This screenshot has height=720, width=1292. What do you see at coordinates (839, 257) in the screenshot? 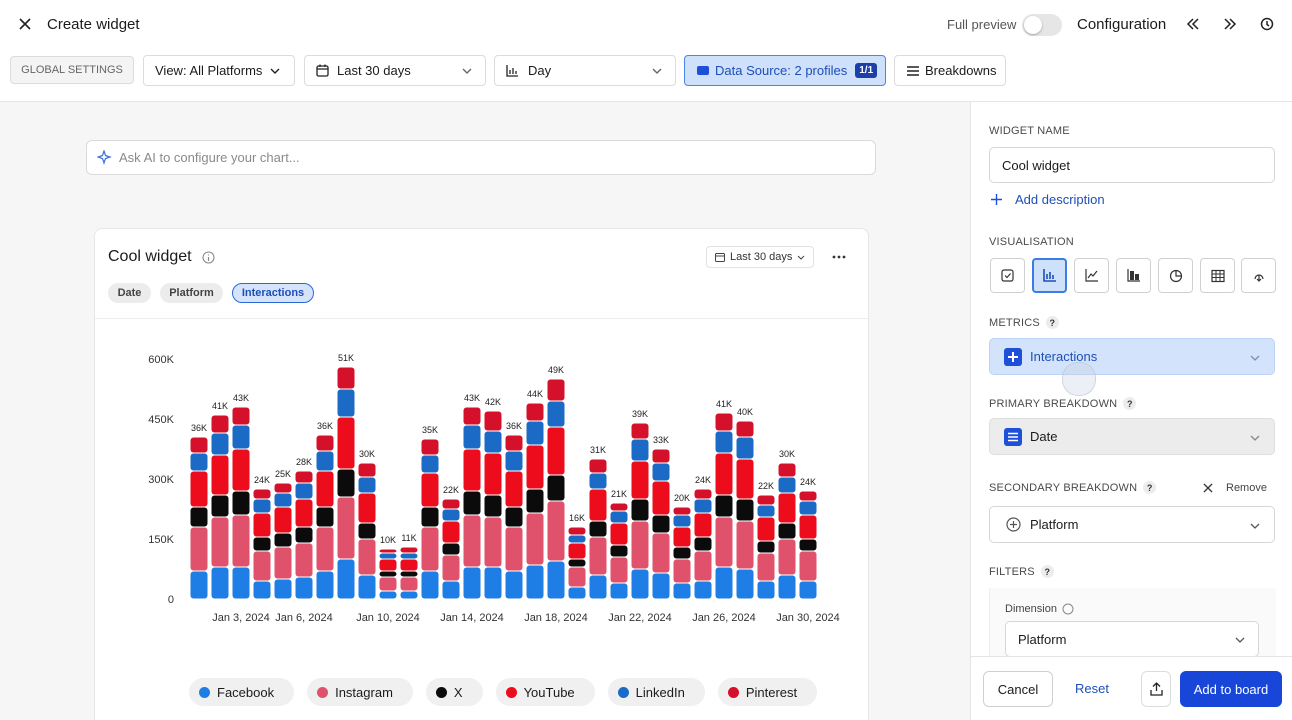
I see `more-icon` at bounding box center [839, 257].